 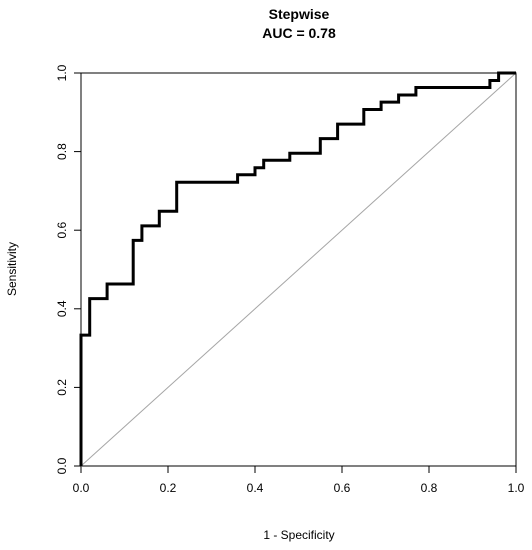 What do you see at coordinates (342, 488) in the screenshot?
I see `x-tick-label: 0.6` at bounding box center [342, 488].